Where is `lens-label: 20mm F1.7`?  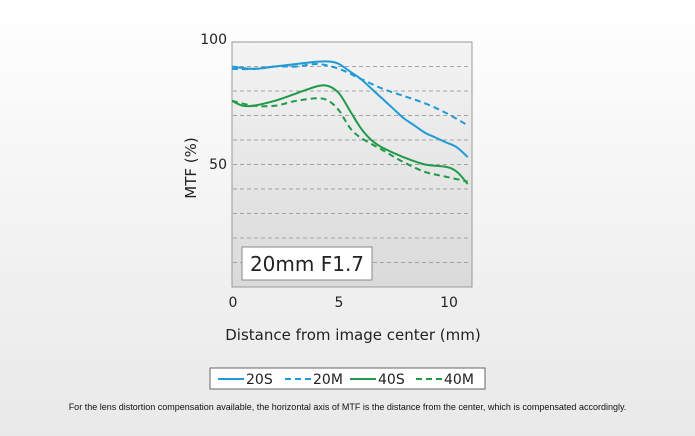
lens-label: 20mm F1.7 is located at coordinates (307, 264).